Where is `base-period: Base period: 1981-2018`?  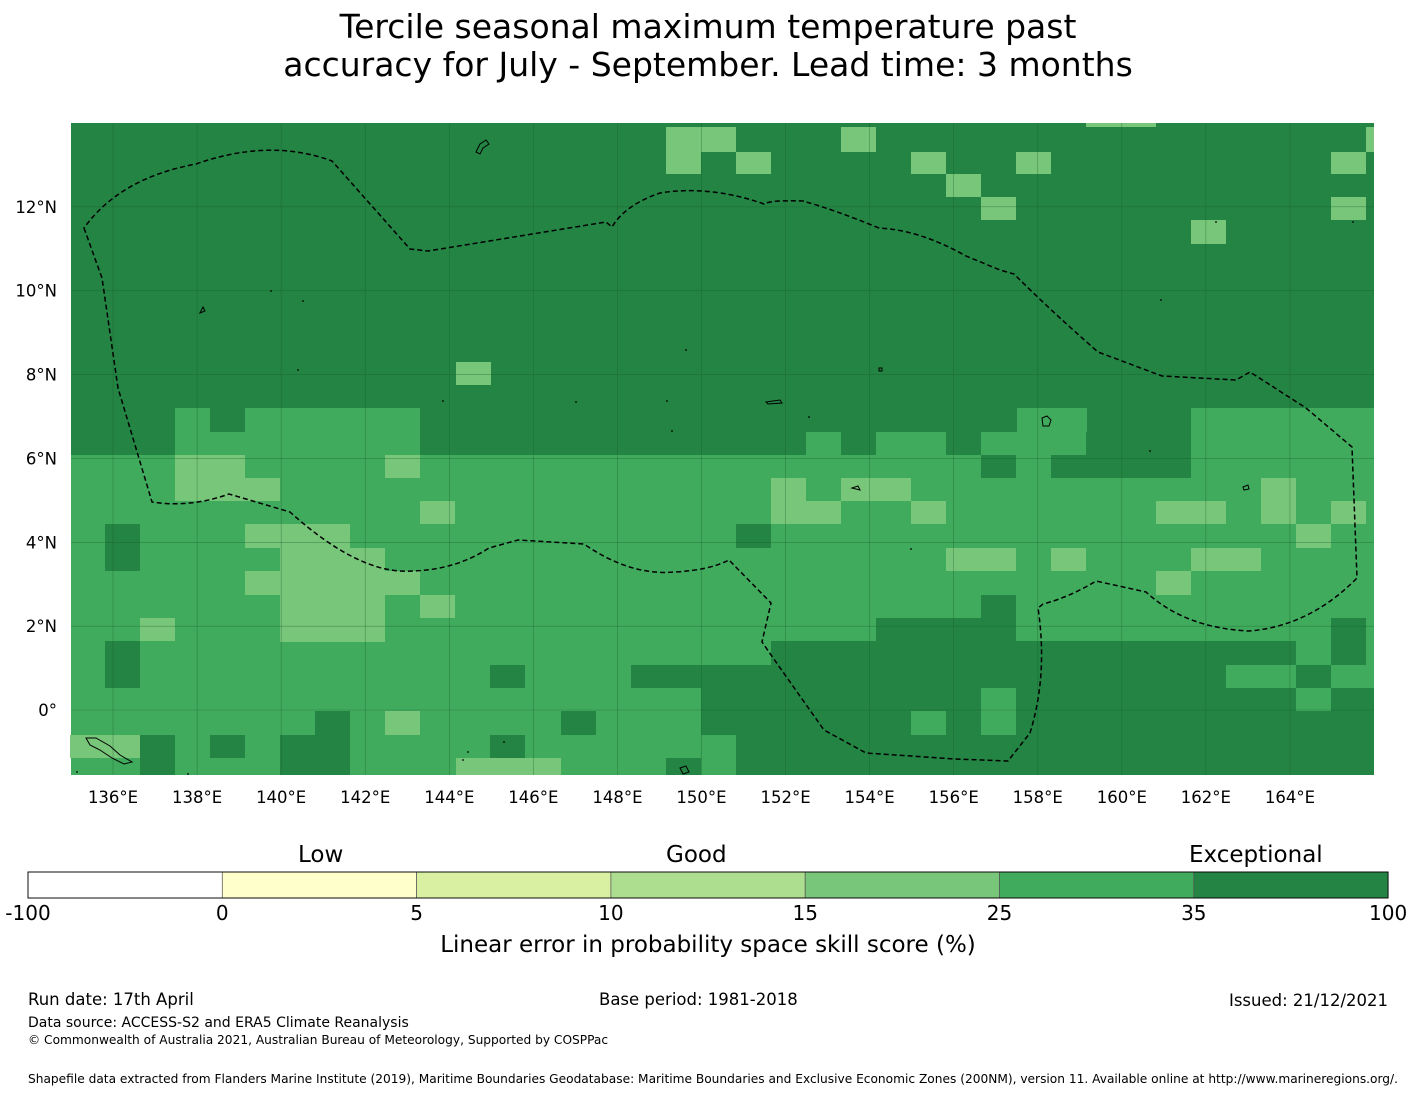
base-period: Base period: 1981-2018 is located at coordinates (698, 999).